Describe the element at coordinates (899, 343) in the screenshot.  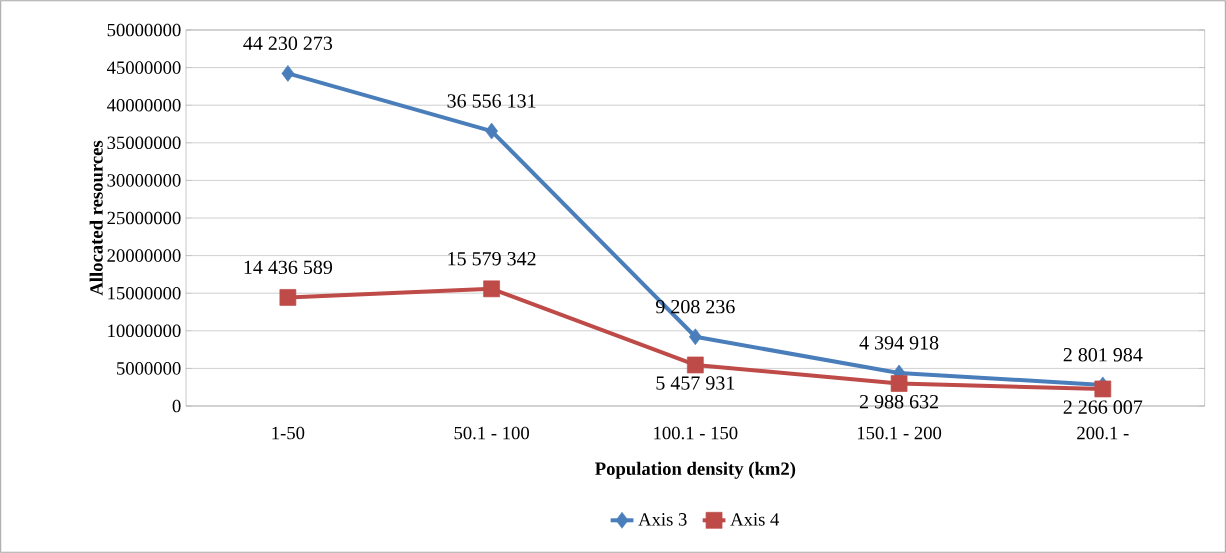
I see `data-label: 4 394 918` at that location.